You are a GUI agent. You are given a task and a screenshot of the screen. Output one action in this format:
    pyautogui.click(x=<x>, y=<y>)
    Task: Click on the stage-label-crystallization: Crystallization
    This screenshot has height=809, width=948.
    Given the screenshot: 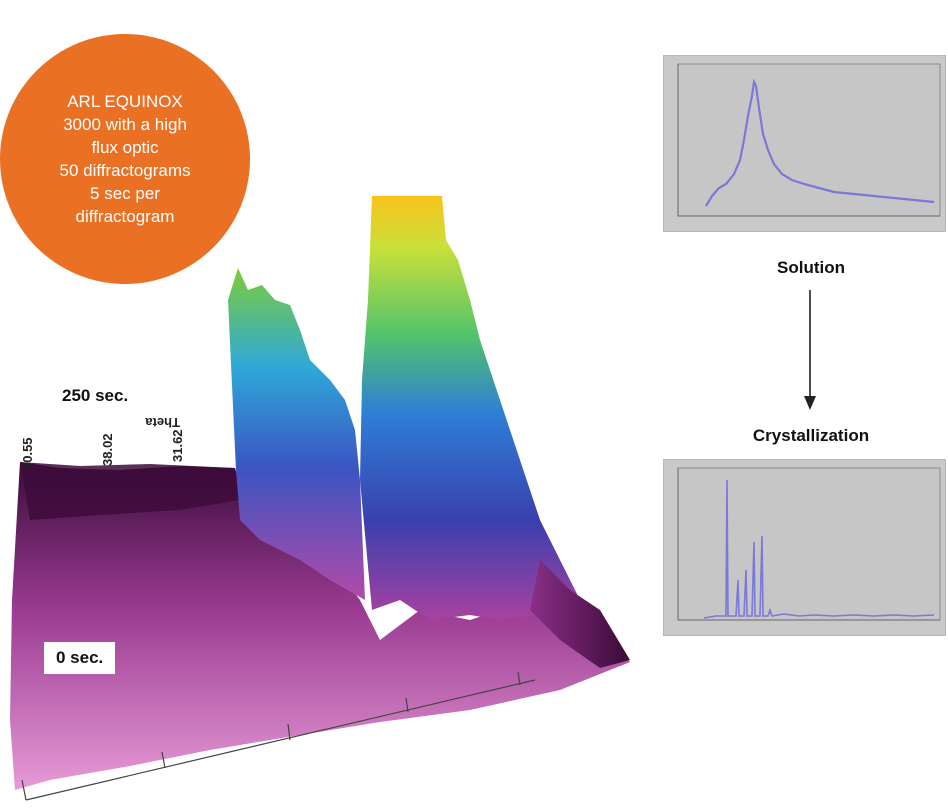 What is the action you would take?
    pyautogui.click(x=811, y=435)
    